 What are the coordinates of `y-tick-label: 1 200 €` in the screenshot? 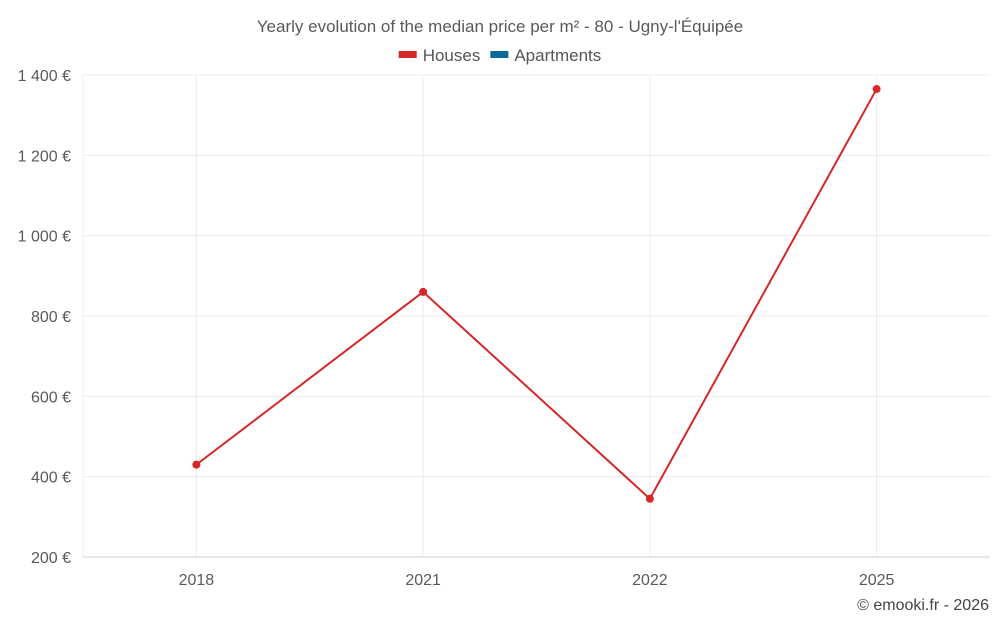 It's located at (44, 156).